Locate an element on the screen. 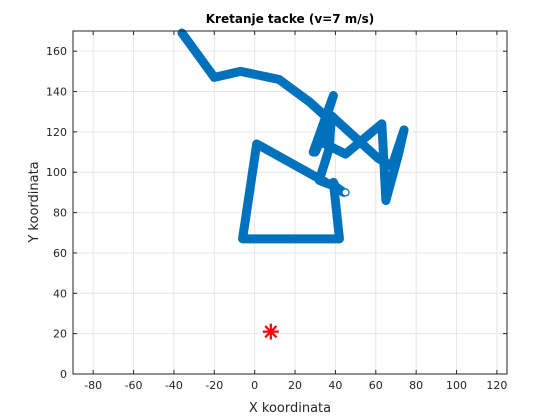 This screenshot has width=560, height=420. y-tick-label: 140 is located at coordinates (56, 92).